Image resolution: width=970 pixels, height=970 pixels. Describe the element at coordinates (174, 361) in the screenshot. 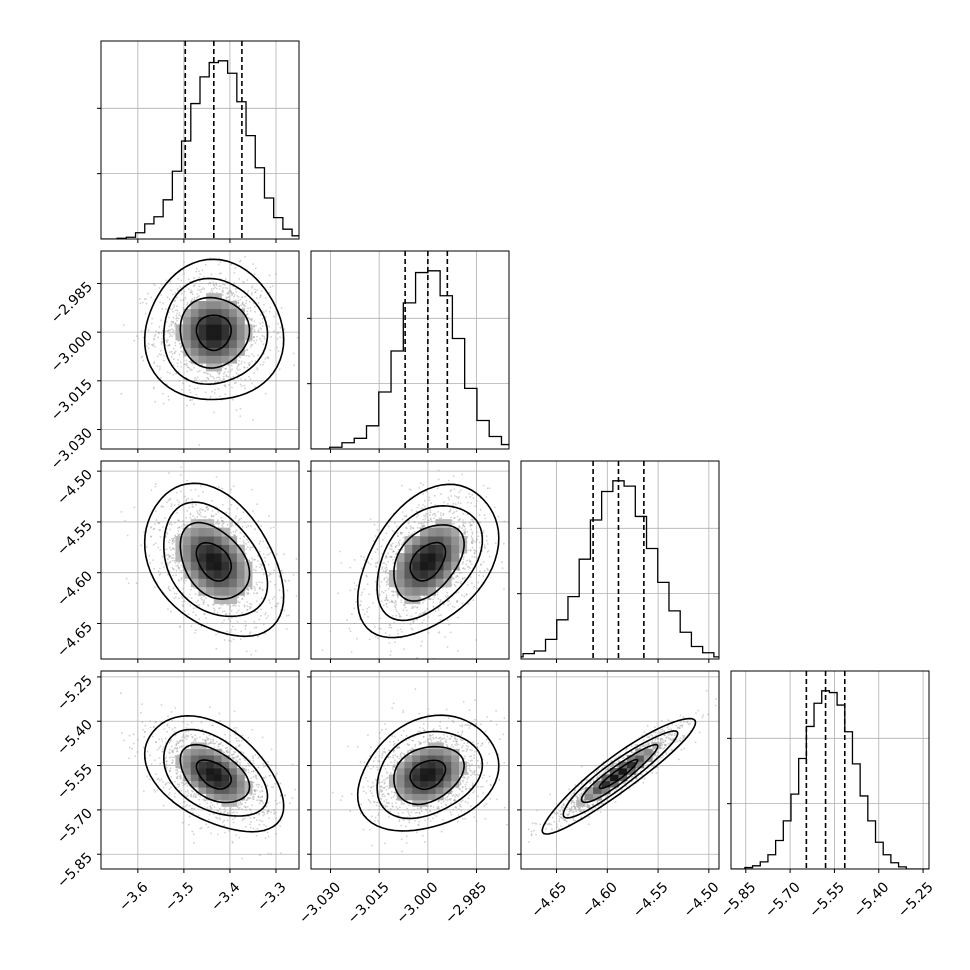

I see `panel-1-0: −3.030−3.015−3.000−2.985` at that location.